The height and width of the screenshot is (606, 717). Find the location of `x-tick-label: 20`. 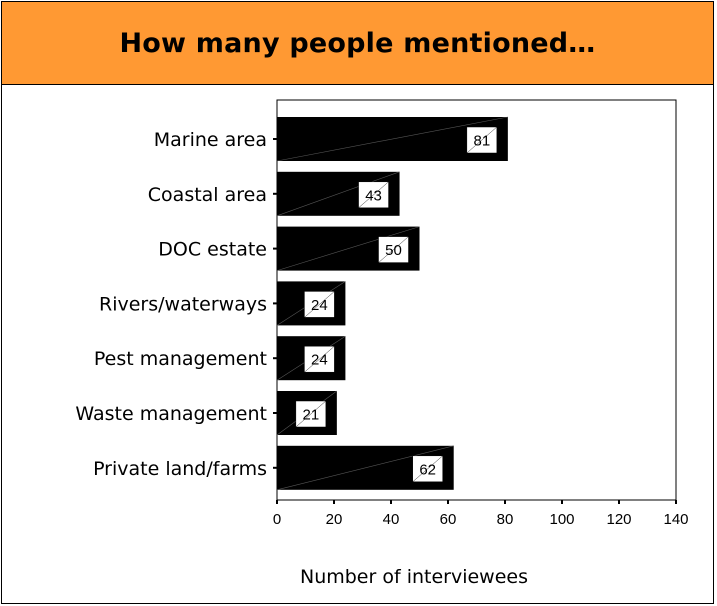

x-tick-label: 20 is located at coordinates (334, 519).